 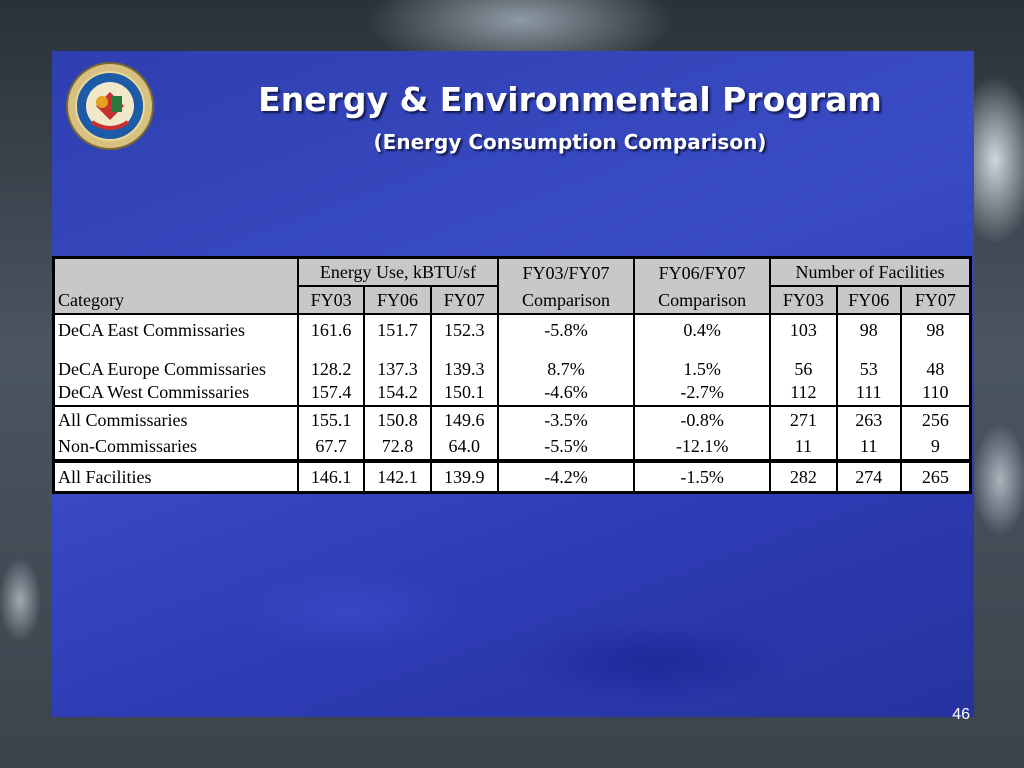 What do you see at coordinates (570, 142) in the screenshot?
I see `slide-subtitle: (Energy Consumption Comparison)` at bounding box center [570, 142].